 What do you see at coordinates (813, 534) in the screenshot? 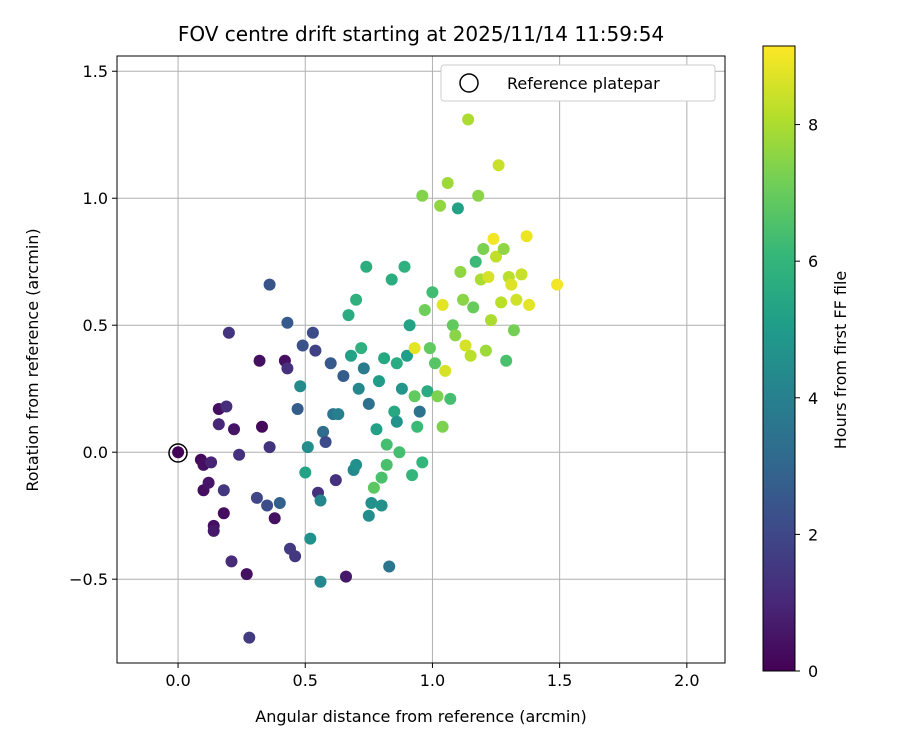
I see `colorbar-tick-label: 2` at bounding box center [813, 534].